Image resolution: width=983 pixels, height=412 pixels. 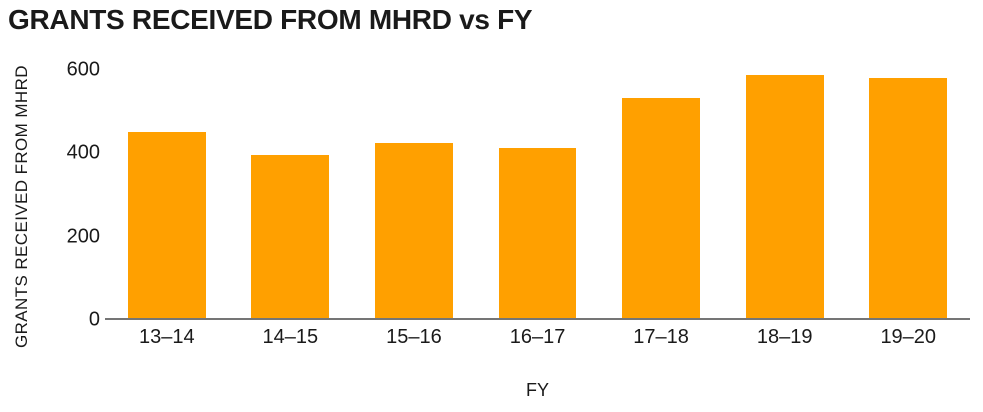 I want to click on y-tick-label: 600, so click(x=83, y=69).